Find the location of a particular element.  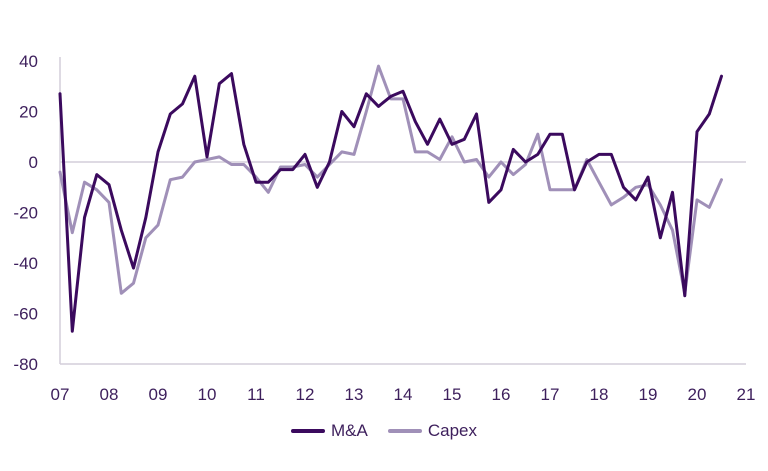

legend-item-ma: M&A is located at coordinates (329, 431).